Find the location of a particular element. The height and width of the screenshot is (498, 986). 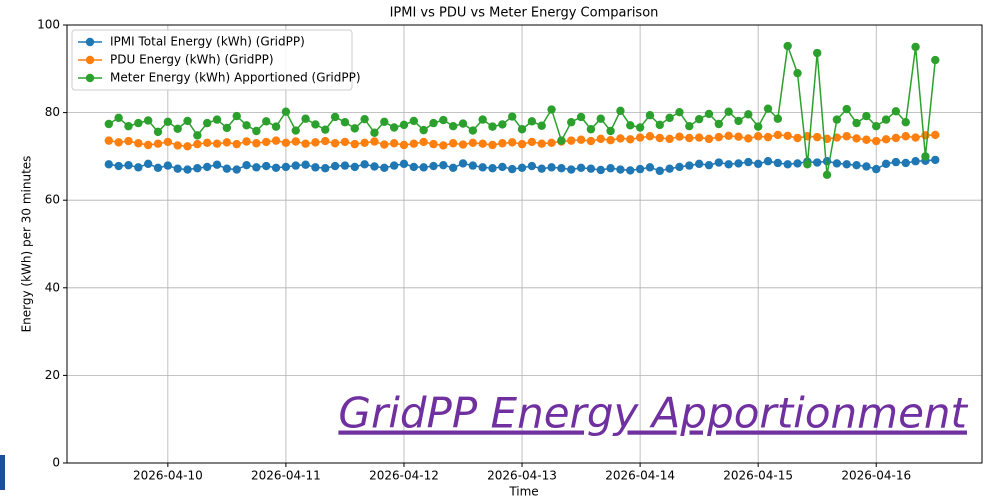

x-axis-label: Time is located at coordinates (523, 491).